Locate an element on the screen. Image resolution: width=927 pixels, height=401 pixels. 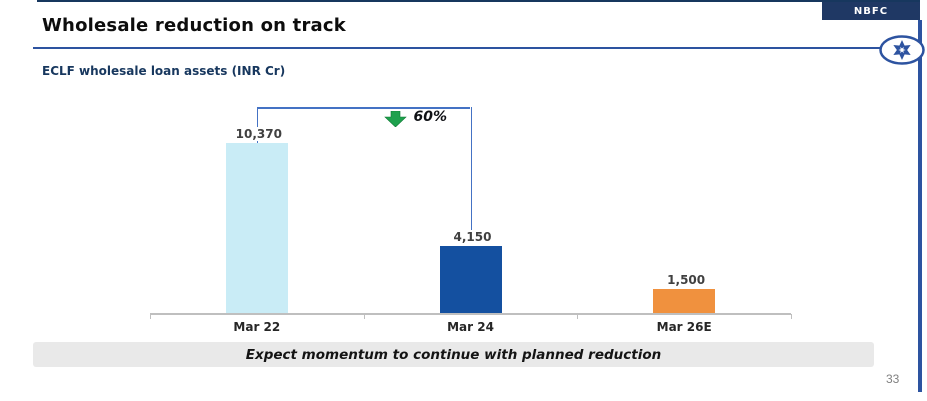
category-label: Mar 22 is located at coordinates (257, 327).